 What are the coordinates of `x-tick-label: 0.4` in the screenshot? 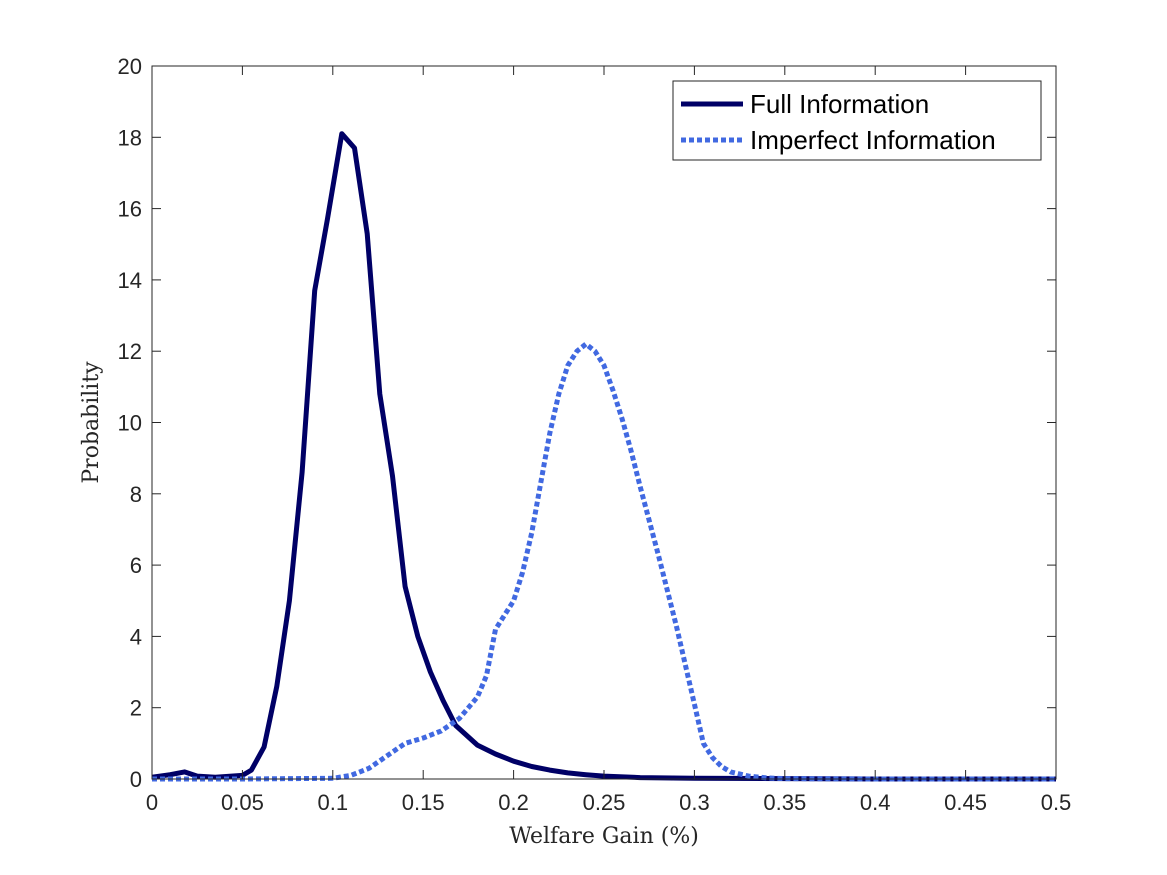 It's located at (875, 802).